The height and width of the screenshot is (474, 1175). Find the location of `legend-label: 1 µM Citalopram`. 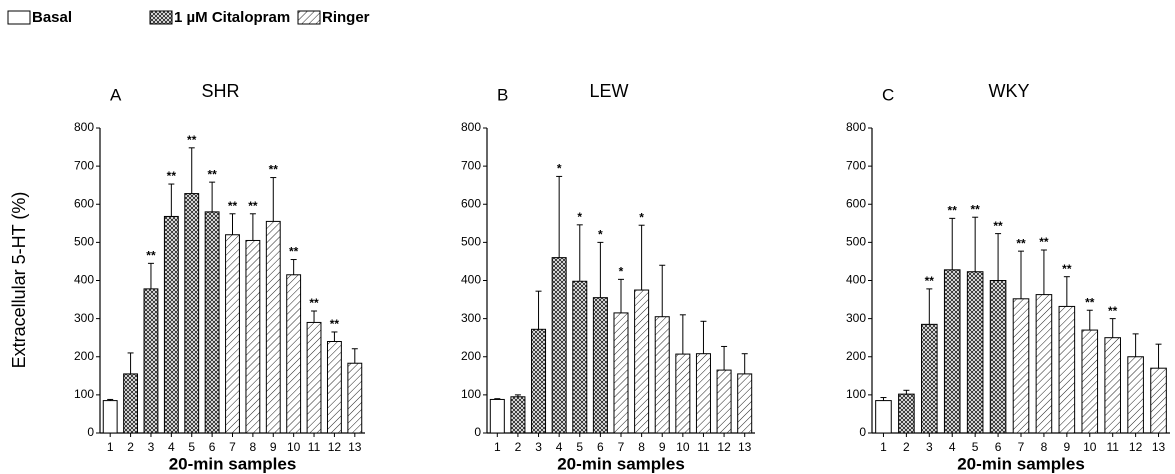

legend-label: 1 µM Citalopram is located at coordinates (232, 17).